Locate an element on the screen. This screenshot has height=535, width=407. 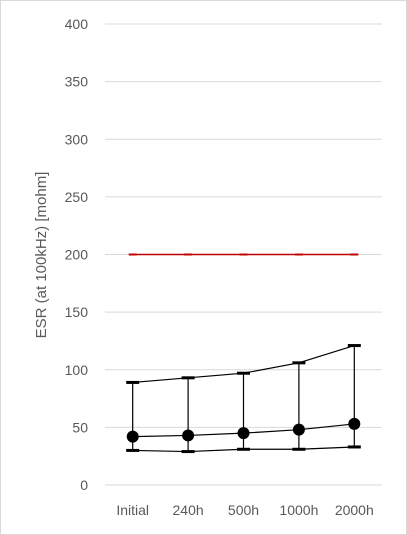
y-tick-label: 0 is located at coordinates (84, 485).